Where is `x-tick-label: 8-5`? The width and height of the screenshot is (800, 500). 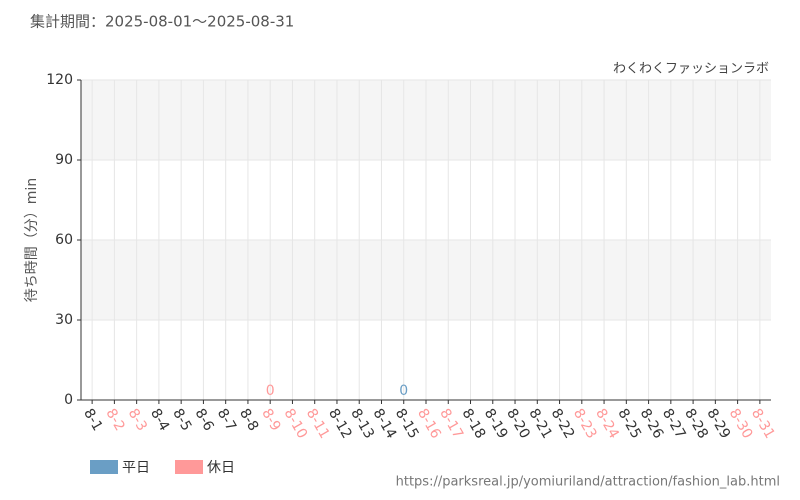 x-tick-label: 8-5 is located at coordinates (181, 420).